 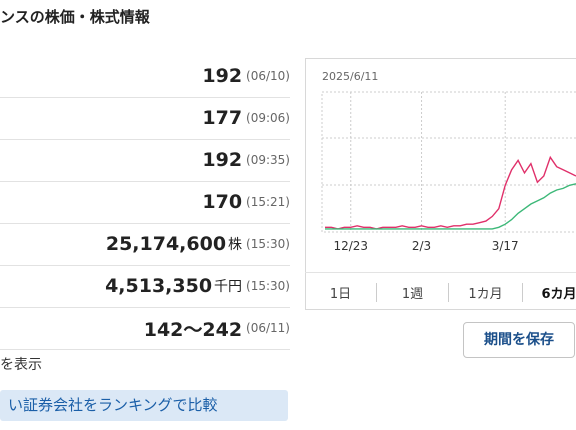 What do you see at coordinates (519, 340) in the screenshot?
I see `save-period-button: 期間を保存` at bounding box center [519, 340].